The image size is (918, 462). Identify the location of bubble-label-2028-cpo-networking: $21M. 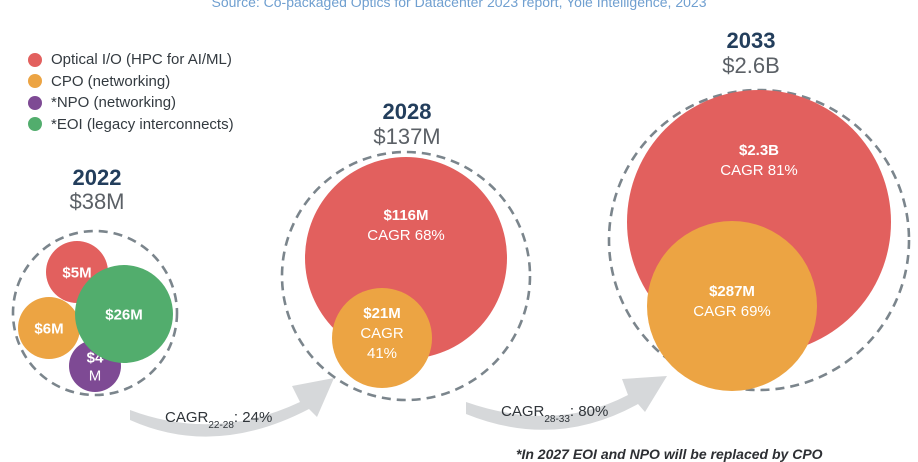
(382, 313).